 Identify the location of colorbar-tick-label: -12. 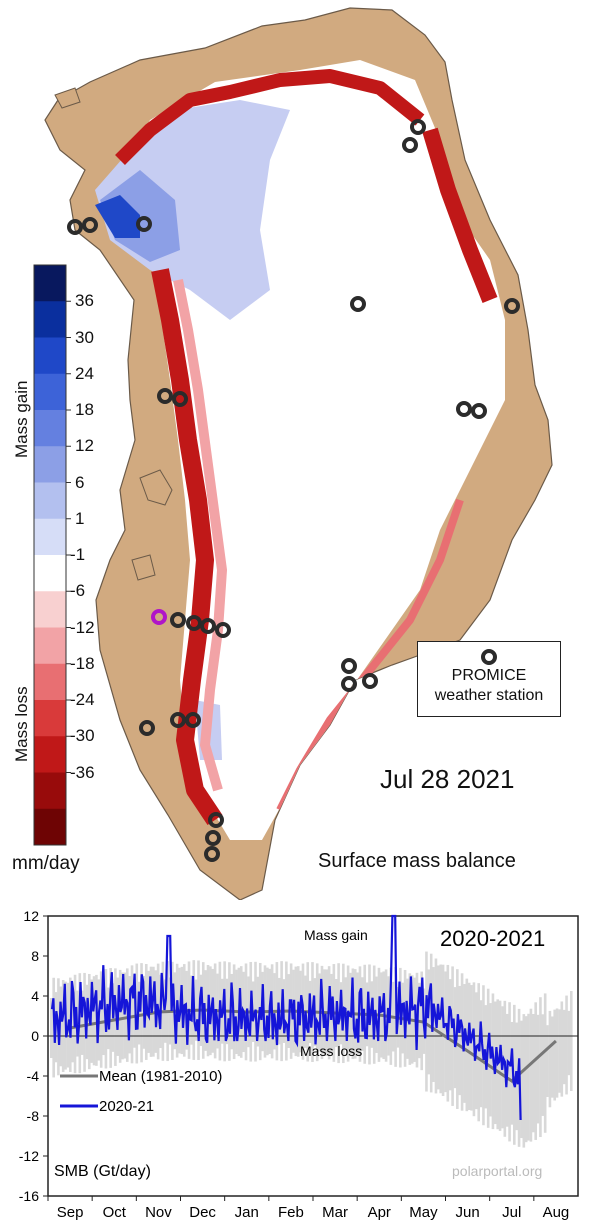
(82, 627).